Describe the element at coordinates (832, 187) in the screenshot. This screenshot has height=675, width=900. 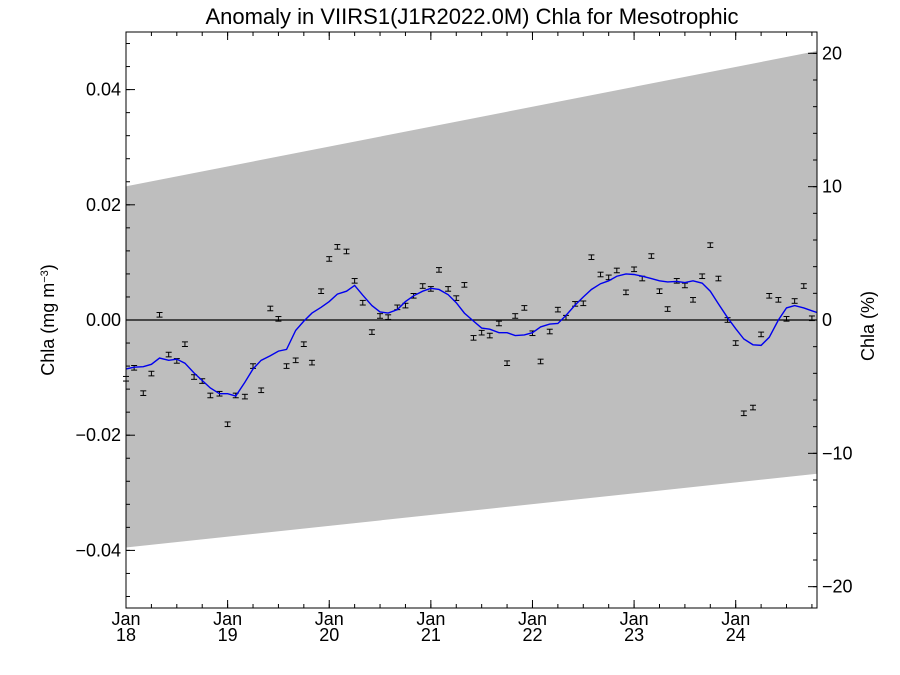
I see `right-y-tick-label: 10` at that location.